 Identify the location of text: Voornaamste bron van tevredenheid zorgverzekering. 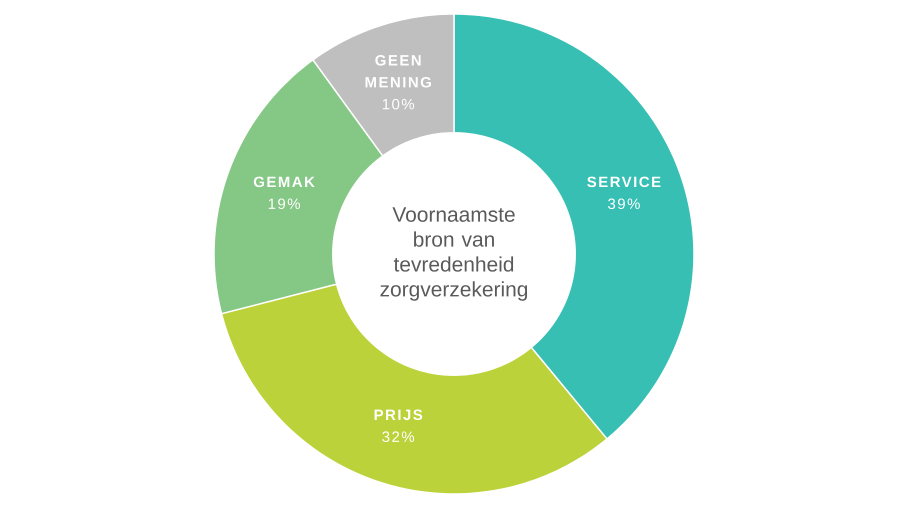
(454, 254).